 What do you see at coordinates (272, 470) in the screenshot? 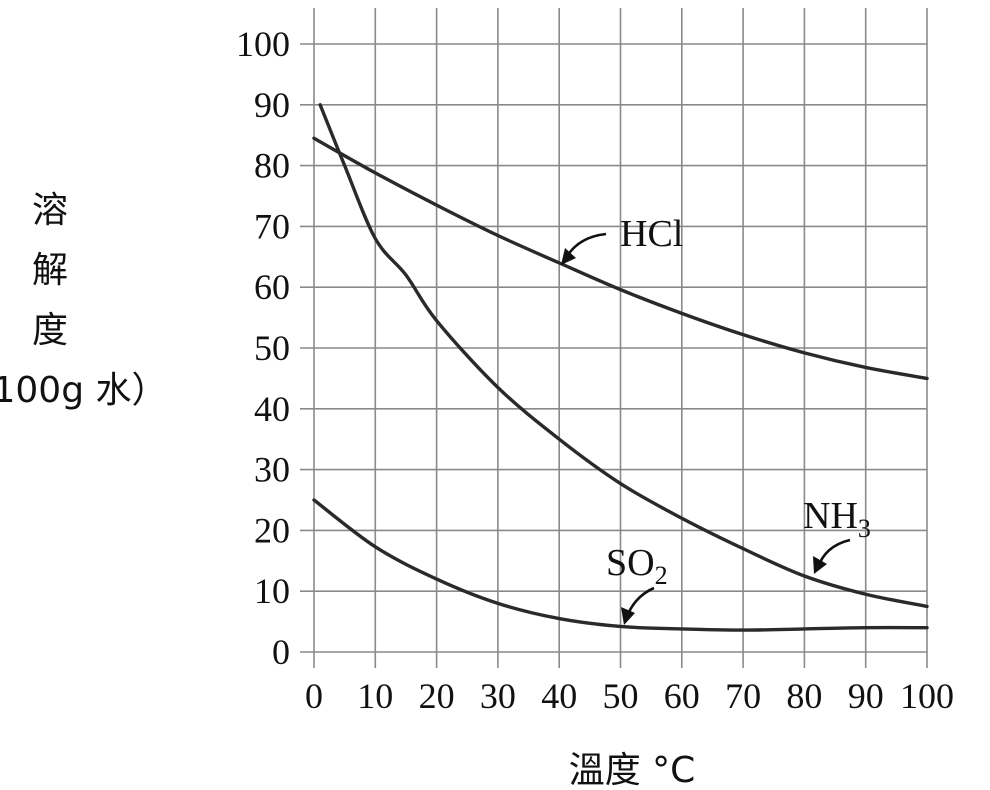
I see `y-tick-label-30: 30` at bounding box center [272, 470].